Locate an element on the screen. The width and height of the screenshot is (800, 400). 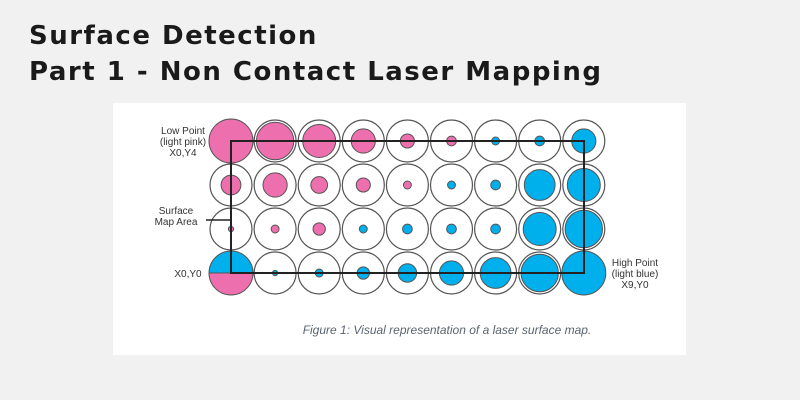
origin-label: X0,Y0 is located at coordinates (188, 274).